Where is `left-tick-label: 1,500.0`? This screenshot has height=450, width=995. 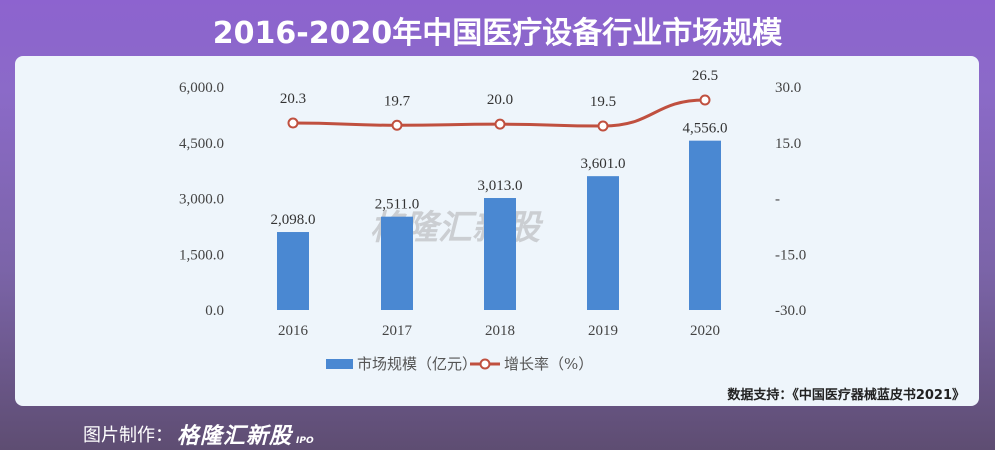
left-tick-label: 1,500.0 is located at coordinates (201, 255).